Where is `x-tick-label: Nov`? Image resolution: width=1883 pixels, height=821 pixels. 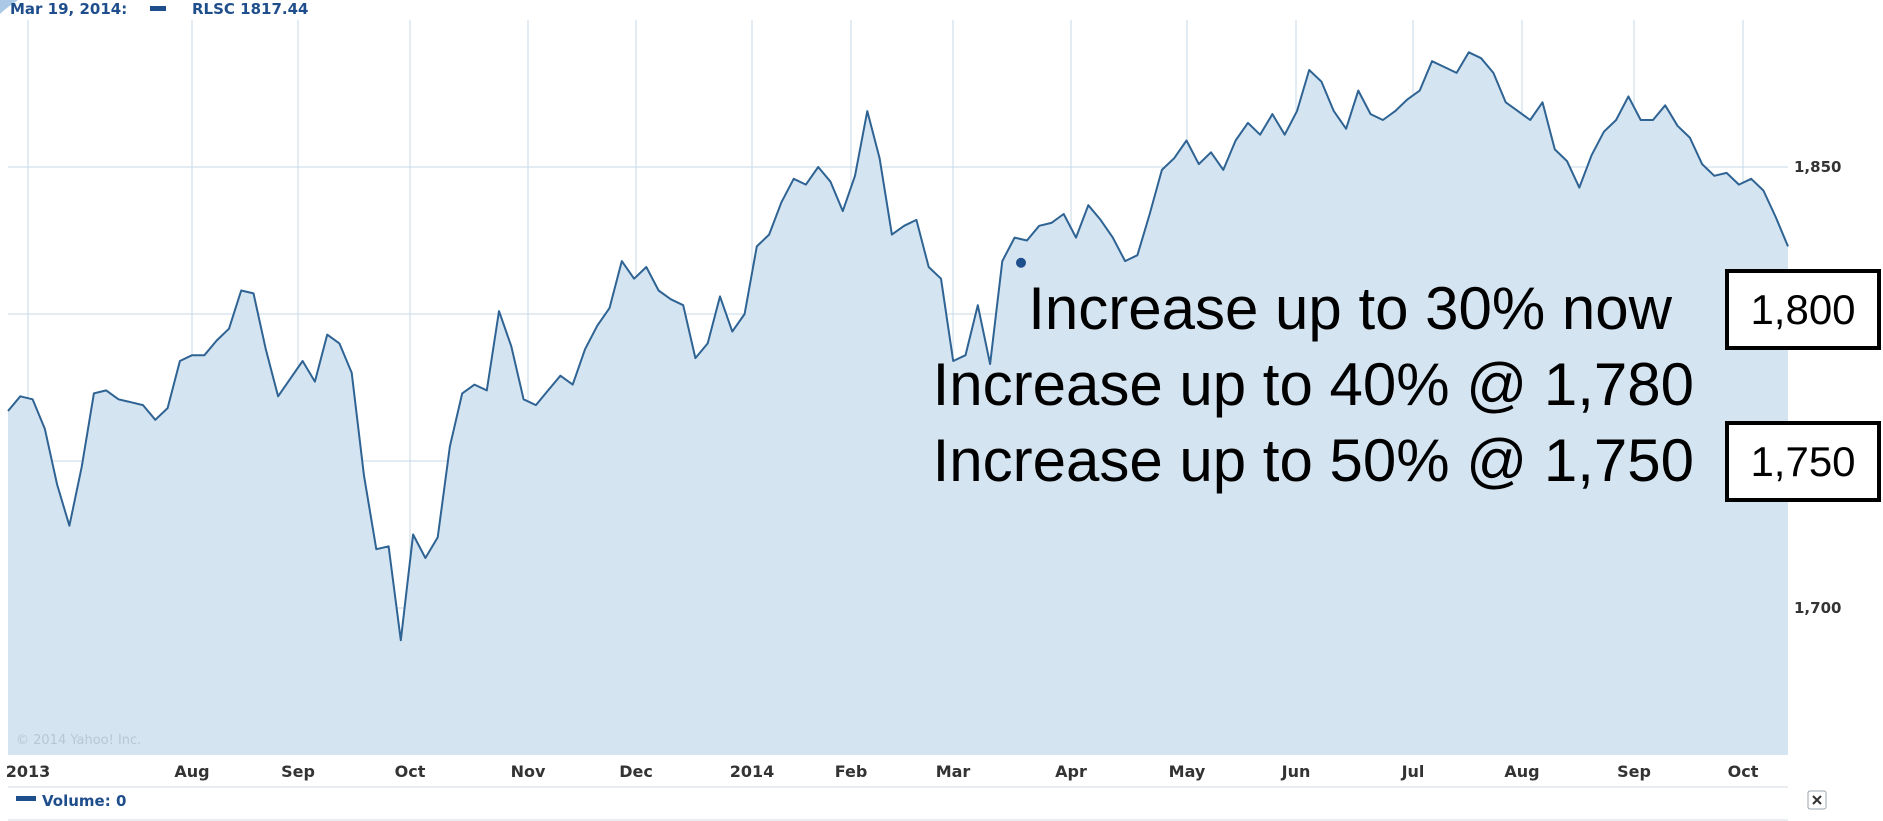 x-tick-label: Nov is located at coordinates (528, 771).